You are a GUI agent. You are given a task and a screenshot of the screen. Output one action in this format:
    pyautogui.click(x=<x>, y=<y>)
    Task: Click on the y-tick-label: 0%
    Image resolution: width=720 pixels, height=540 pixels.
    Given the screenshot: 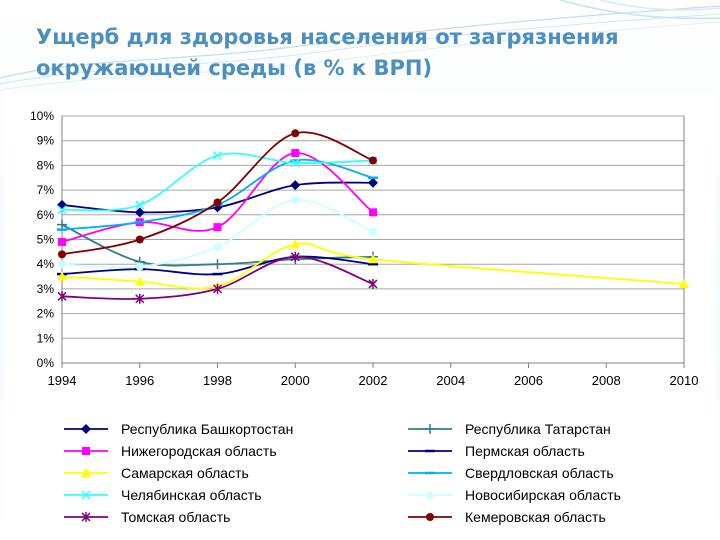 What is the action you would take?
    pyautogui.click(x=46, y=363)
    